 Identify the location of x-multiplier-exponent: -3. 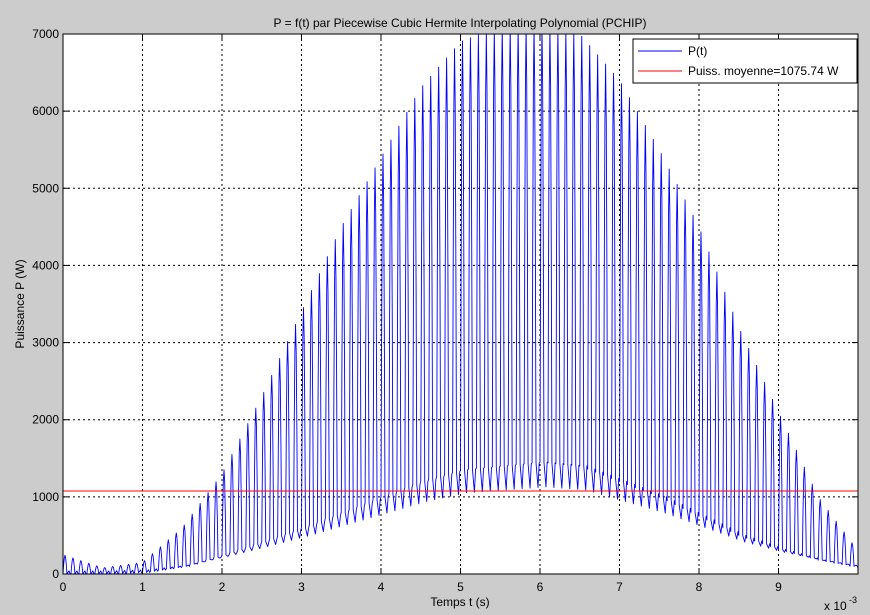
(853, 600).